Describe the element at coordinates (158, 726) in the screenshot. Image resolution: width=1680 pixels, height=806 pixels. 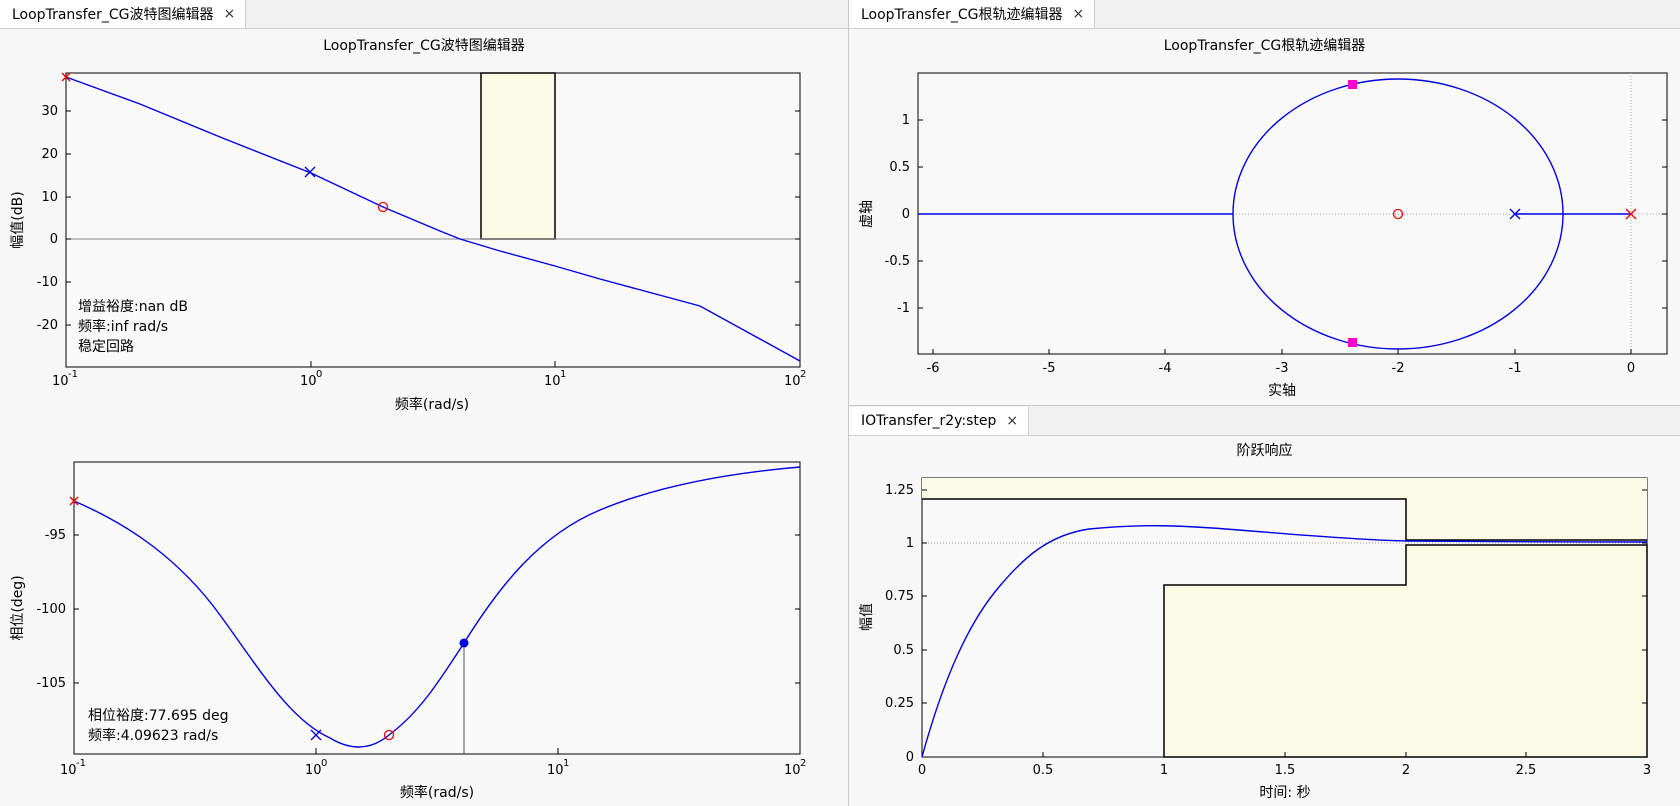
I see `phase-margin-info: 相位裕度:77.695 deg 频率:4.09623 rad/s` at that location.